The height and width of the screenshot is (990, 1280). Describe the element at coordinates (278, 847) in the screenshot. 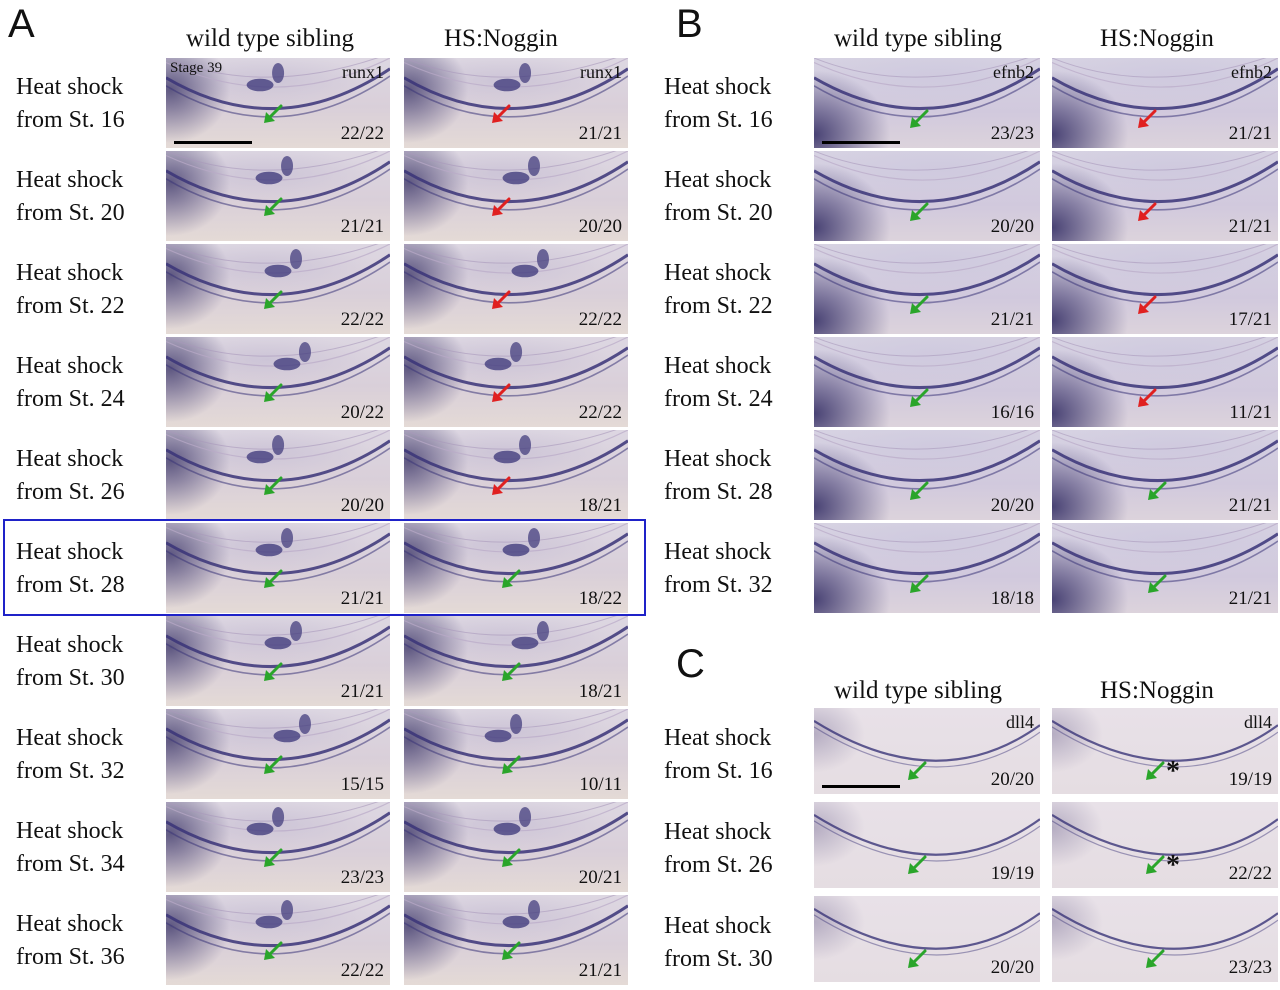

I see `panel_a-wt-image: 23/23` at that location.